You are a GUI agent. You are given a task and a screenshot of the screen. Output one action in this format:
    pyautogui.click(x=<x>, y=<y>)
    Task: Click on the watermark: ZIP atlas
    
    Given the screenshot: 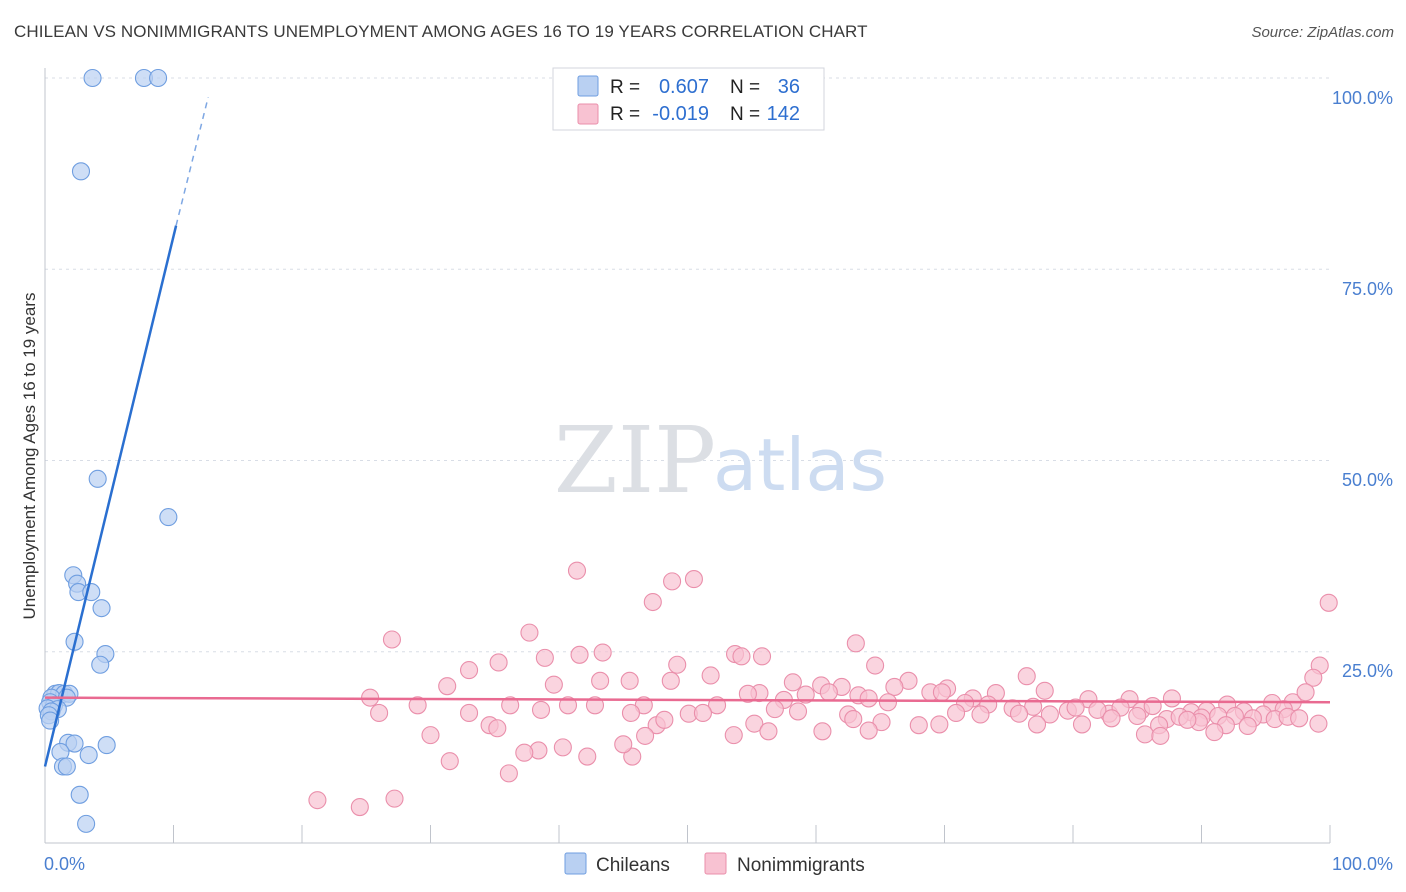 What is the action you would take?
    pyautogui.click(x=720, y=460)
    